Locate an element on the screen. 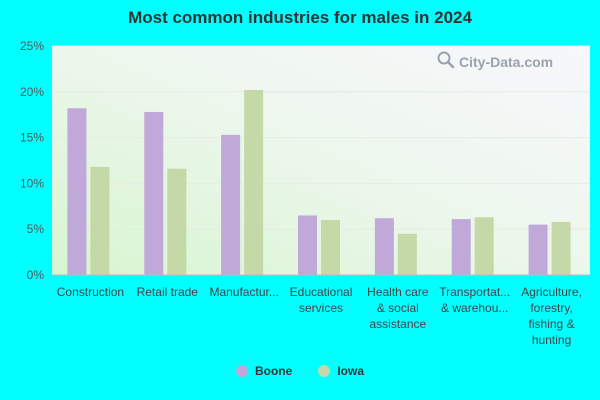  legend: Boone Iowa is located at coordinates (300, 371).